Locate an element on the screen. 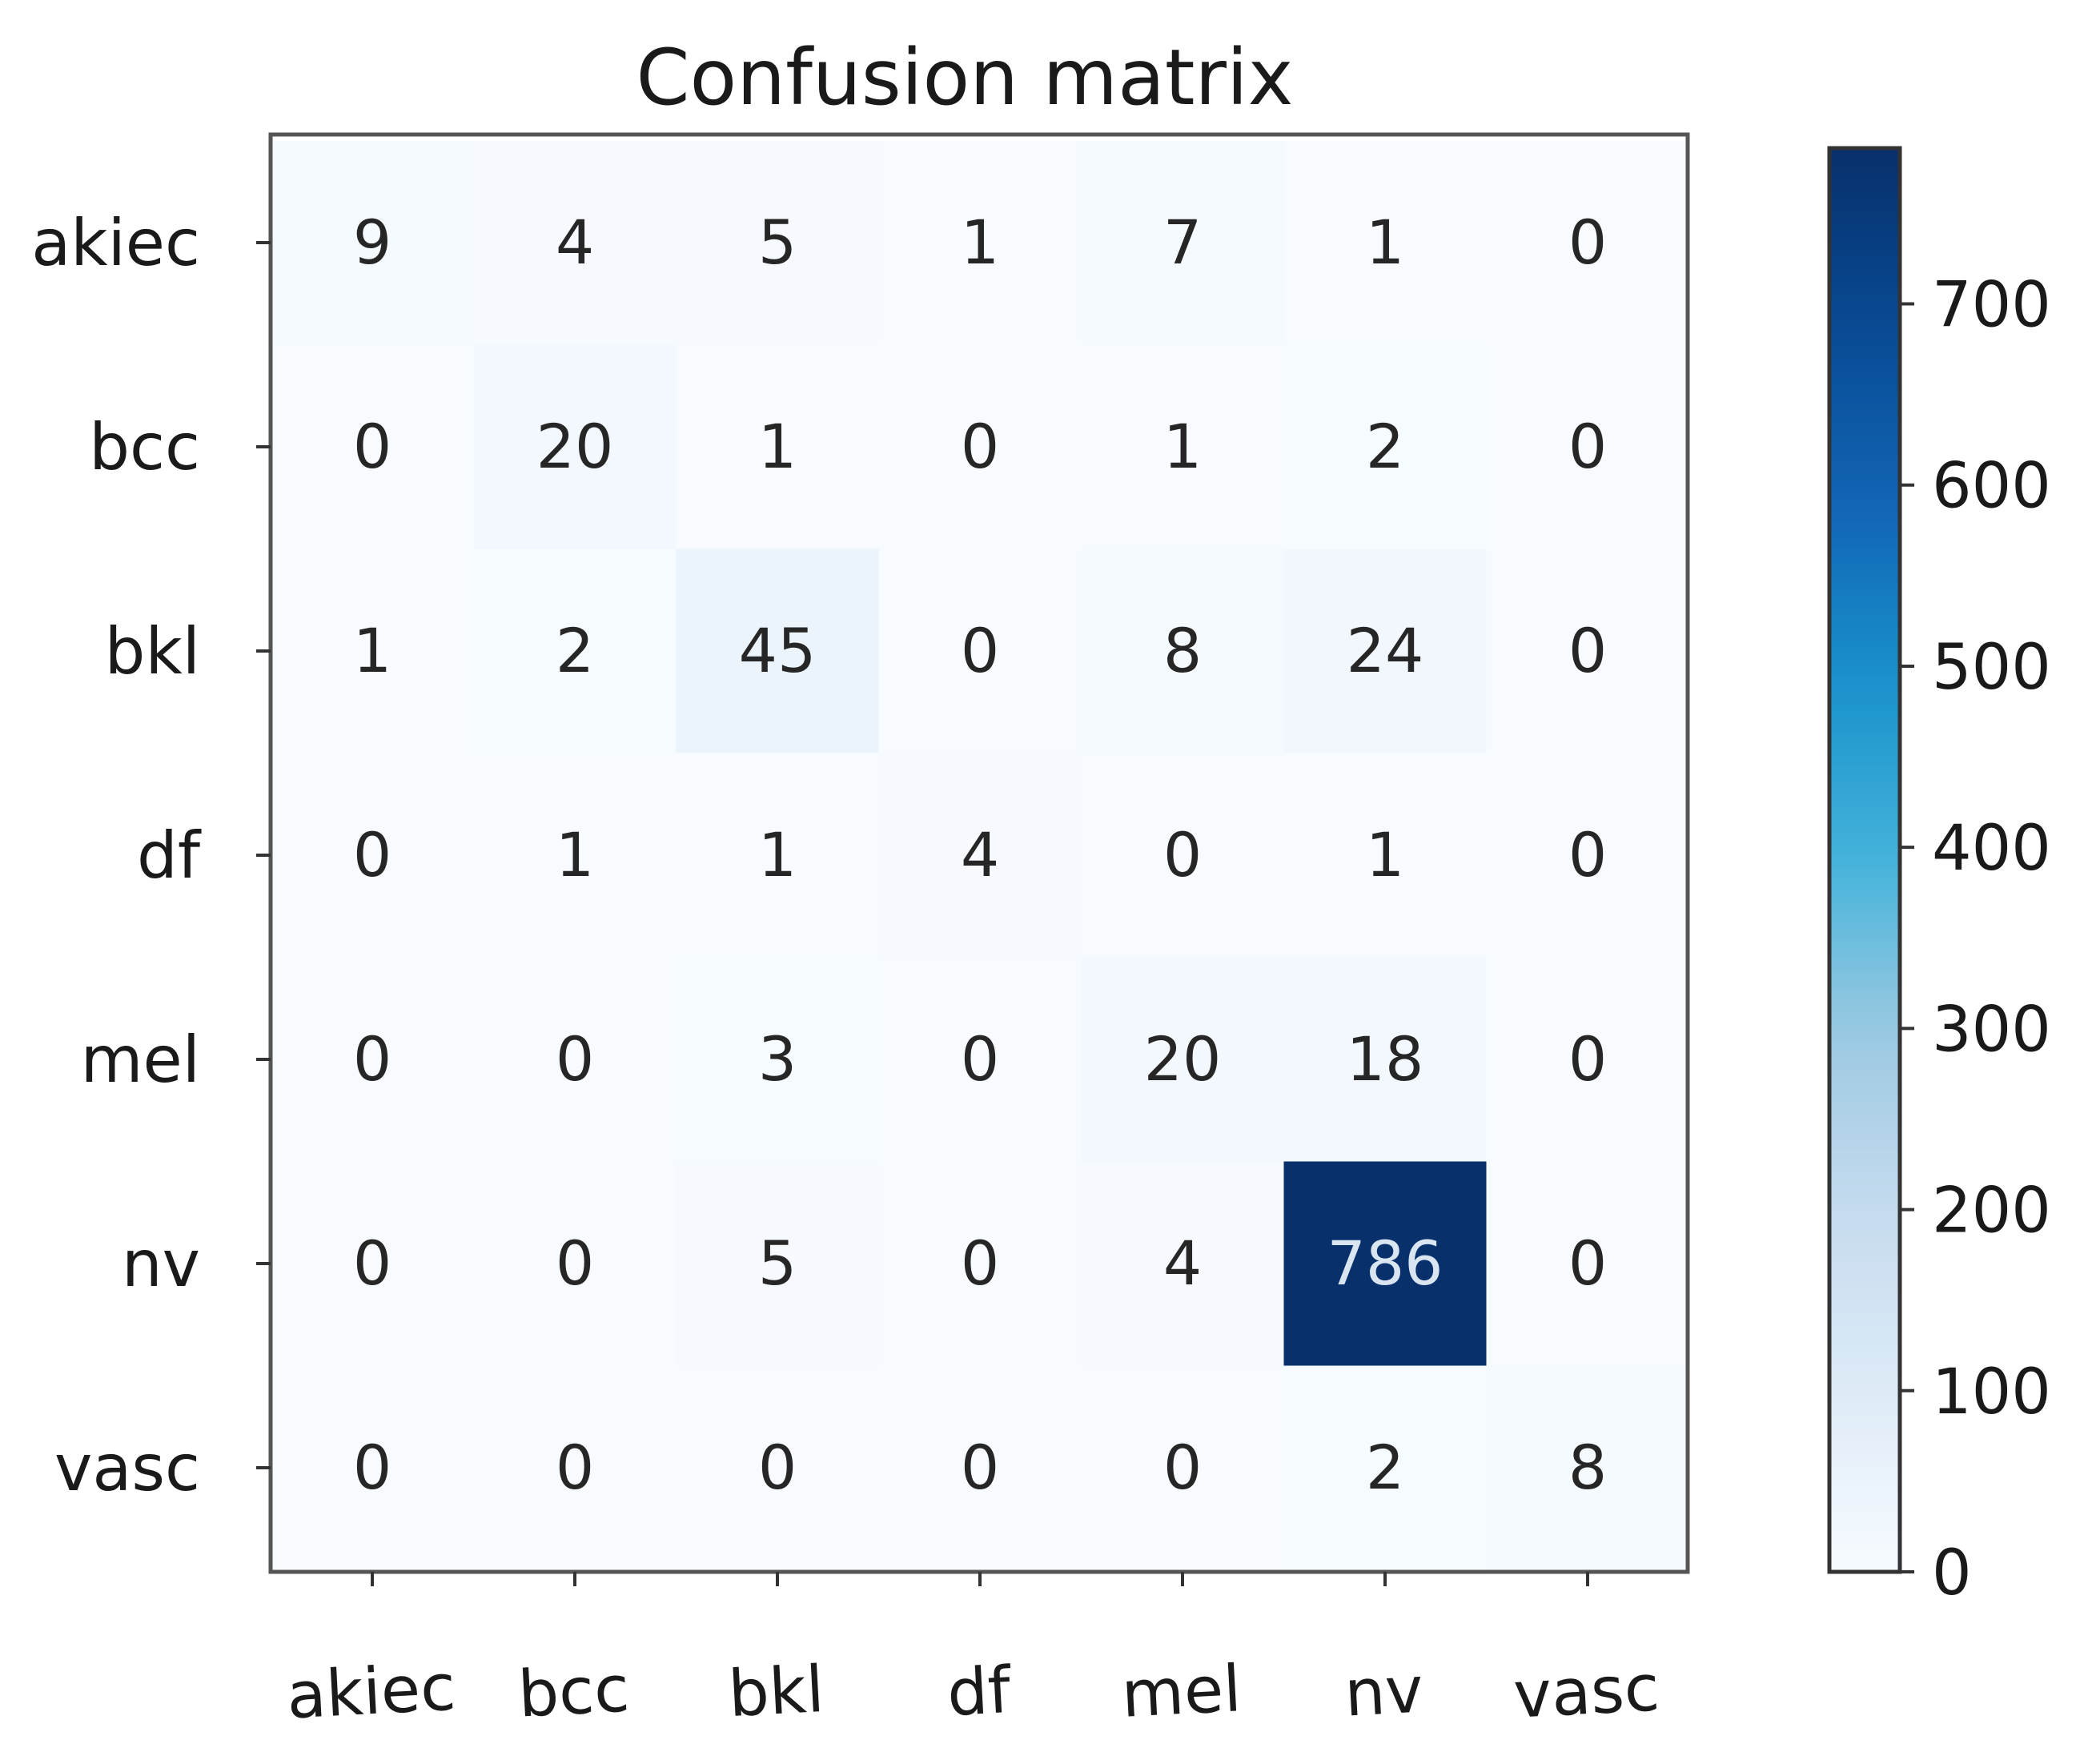 This screenshot has height=1744, width=2100. cell-value-nv-bcc: 0 is located at coordinates (575, 1263).